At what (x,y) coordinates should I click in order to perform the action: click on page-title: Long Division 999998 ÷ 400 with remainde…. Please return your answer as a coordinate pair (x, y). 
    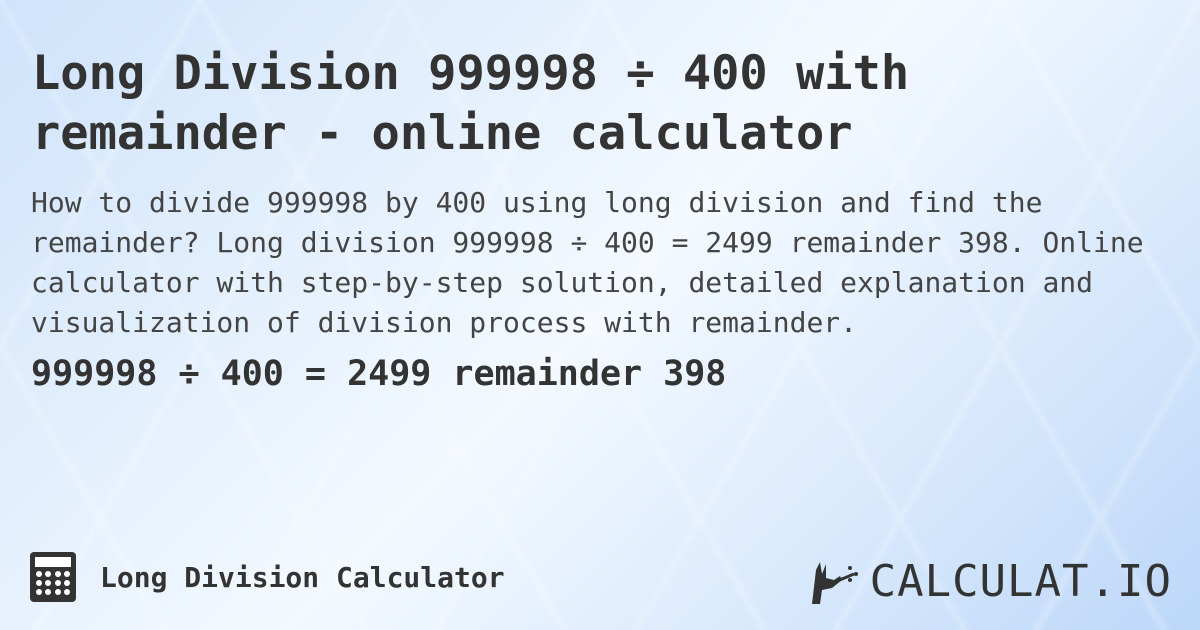
    Looking at the image, I should click on (471, 103).